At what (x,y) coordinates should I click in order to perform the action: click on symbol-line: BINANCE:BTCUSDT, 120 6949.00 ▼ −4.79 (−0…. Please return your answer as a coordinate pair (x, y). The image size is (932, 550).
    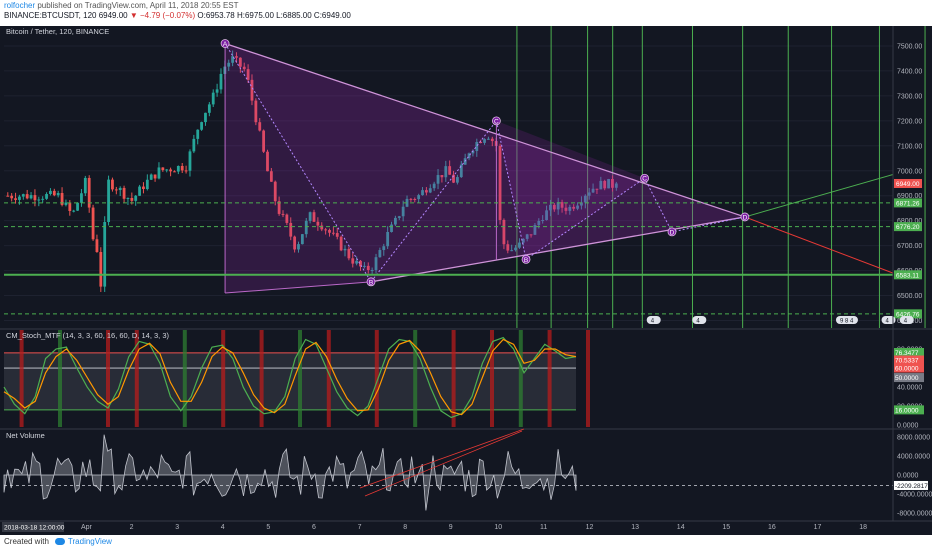
    Looking at the image, I should click on (177, 15).